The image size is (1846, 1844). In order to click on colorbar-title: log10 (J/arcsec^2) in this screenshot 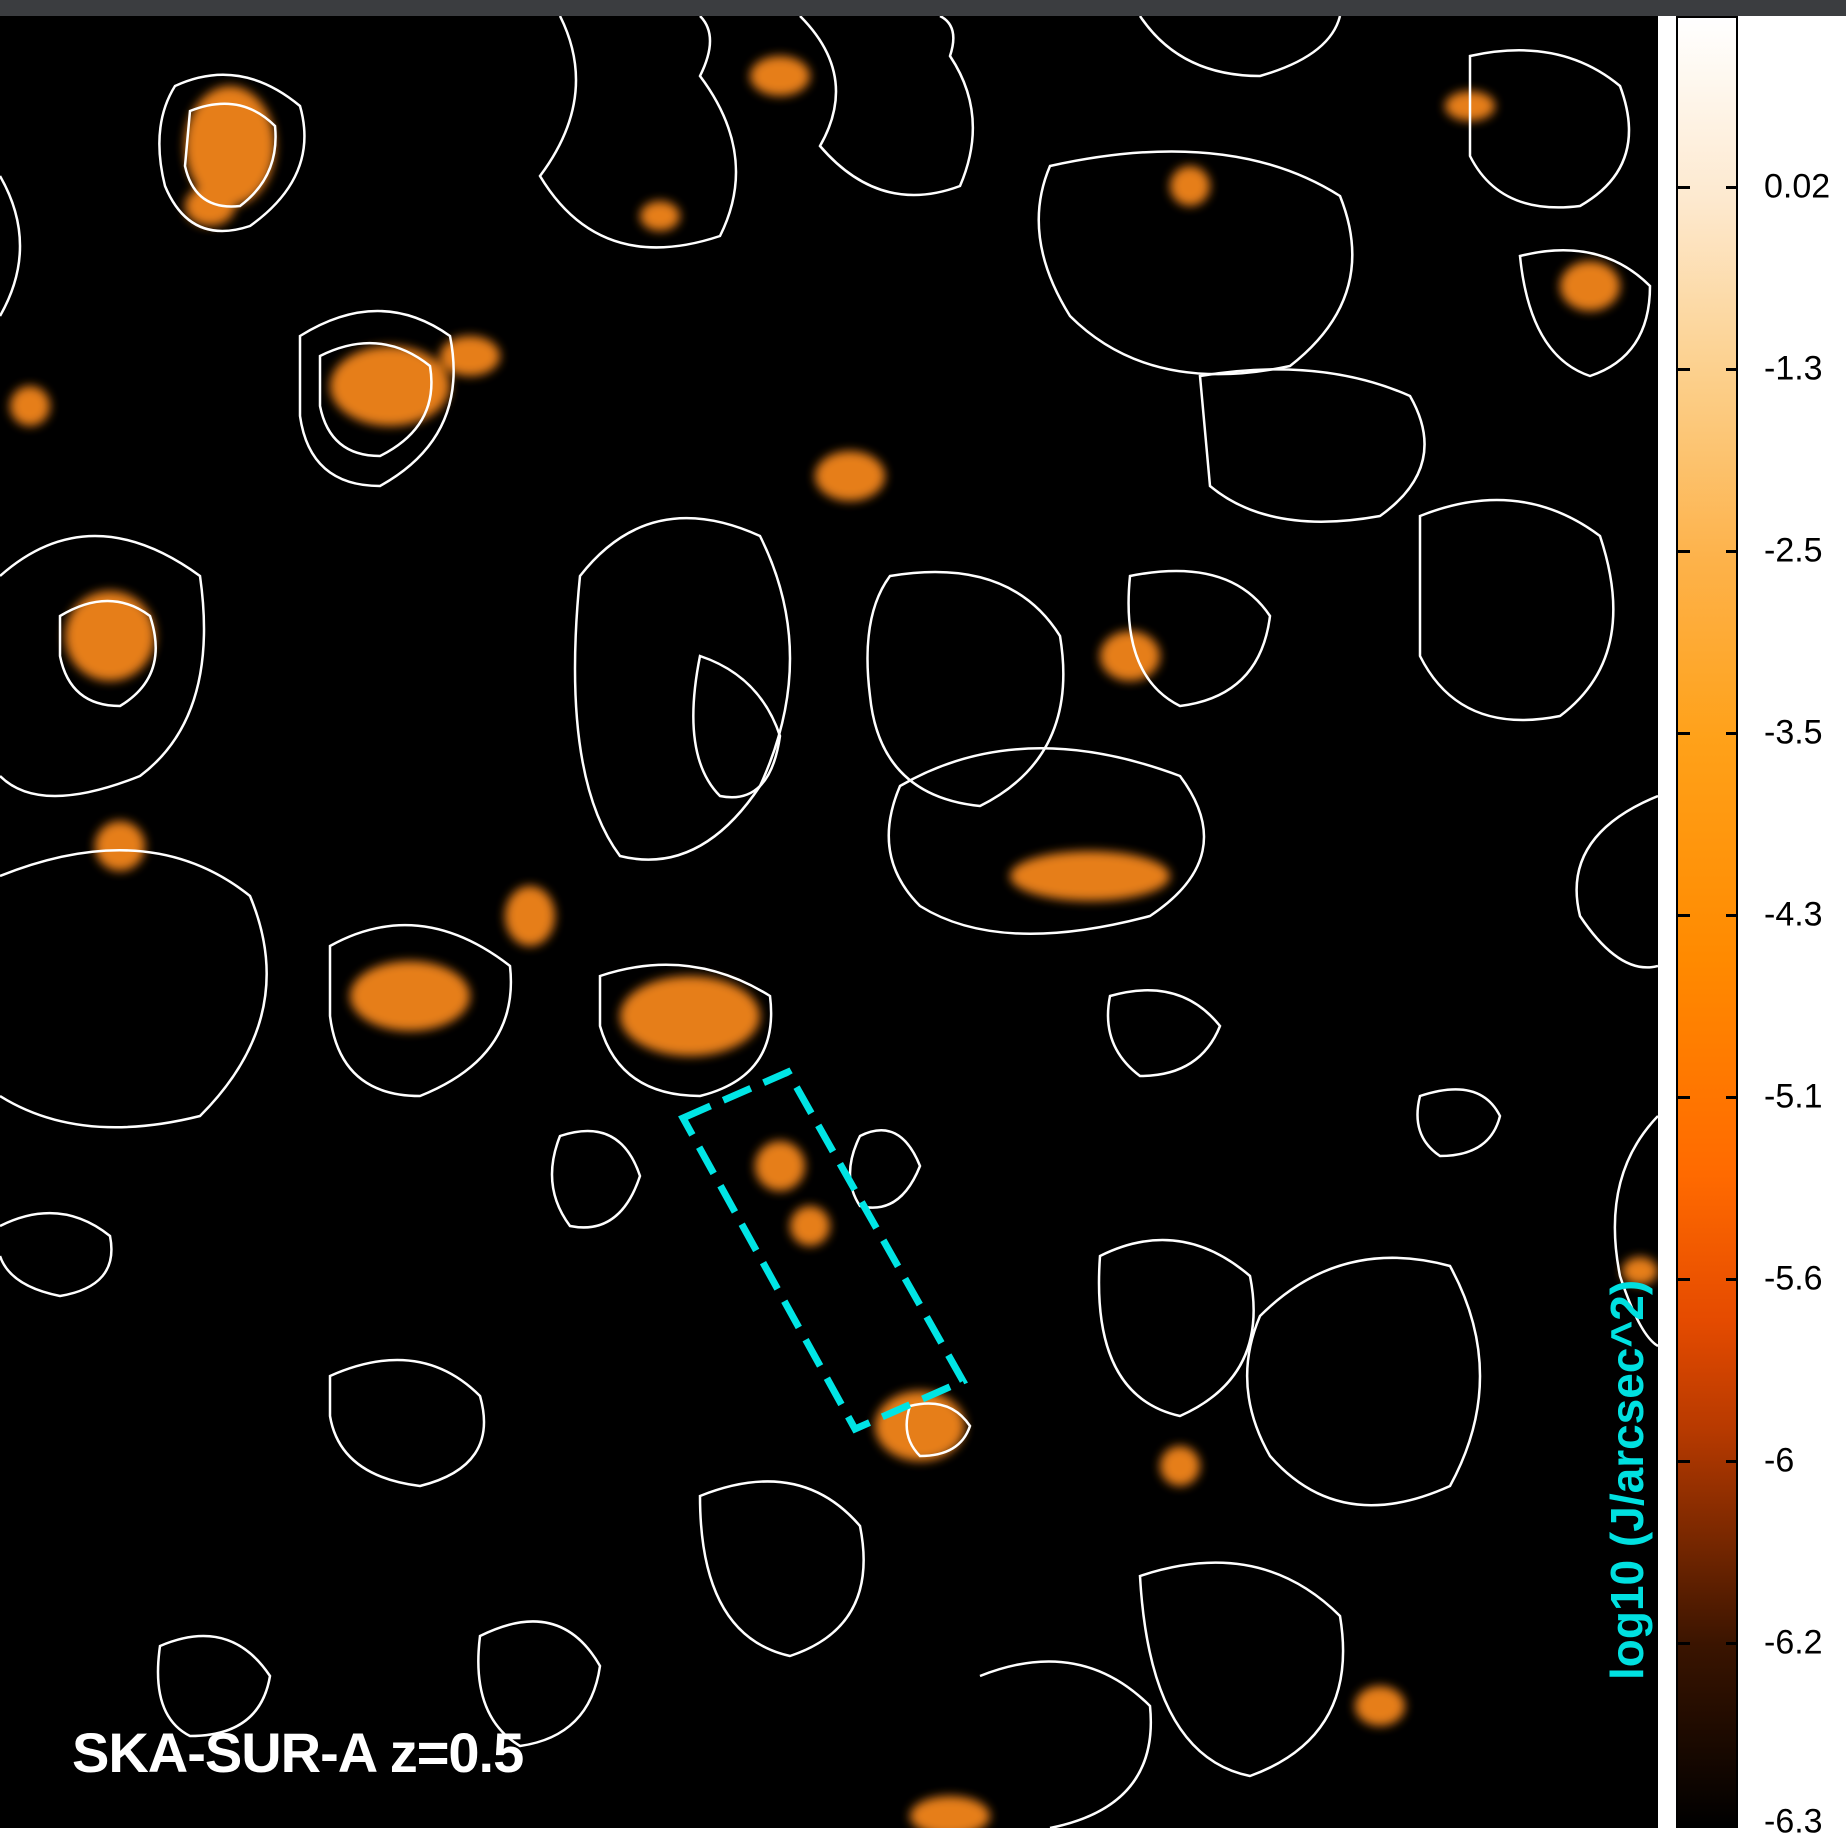, I will do `click(1627, 1479)`.